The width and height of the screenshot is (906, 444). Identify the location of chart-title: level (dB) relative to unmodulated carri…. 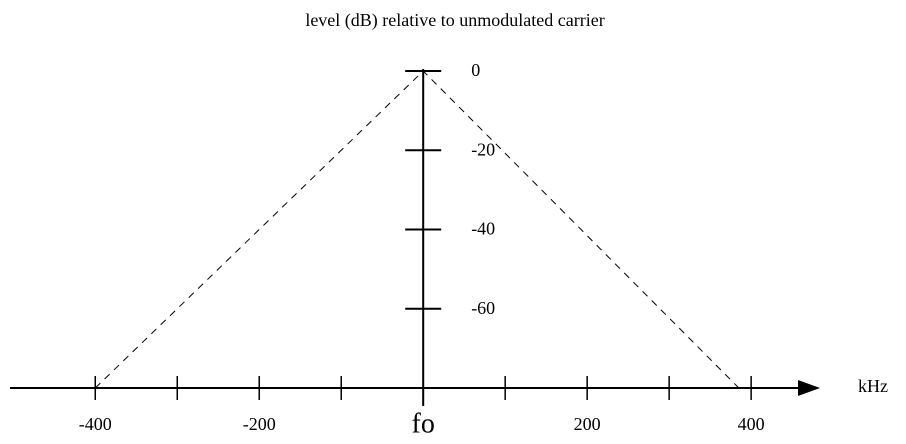
(454, 20).